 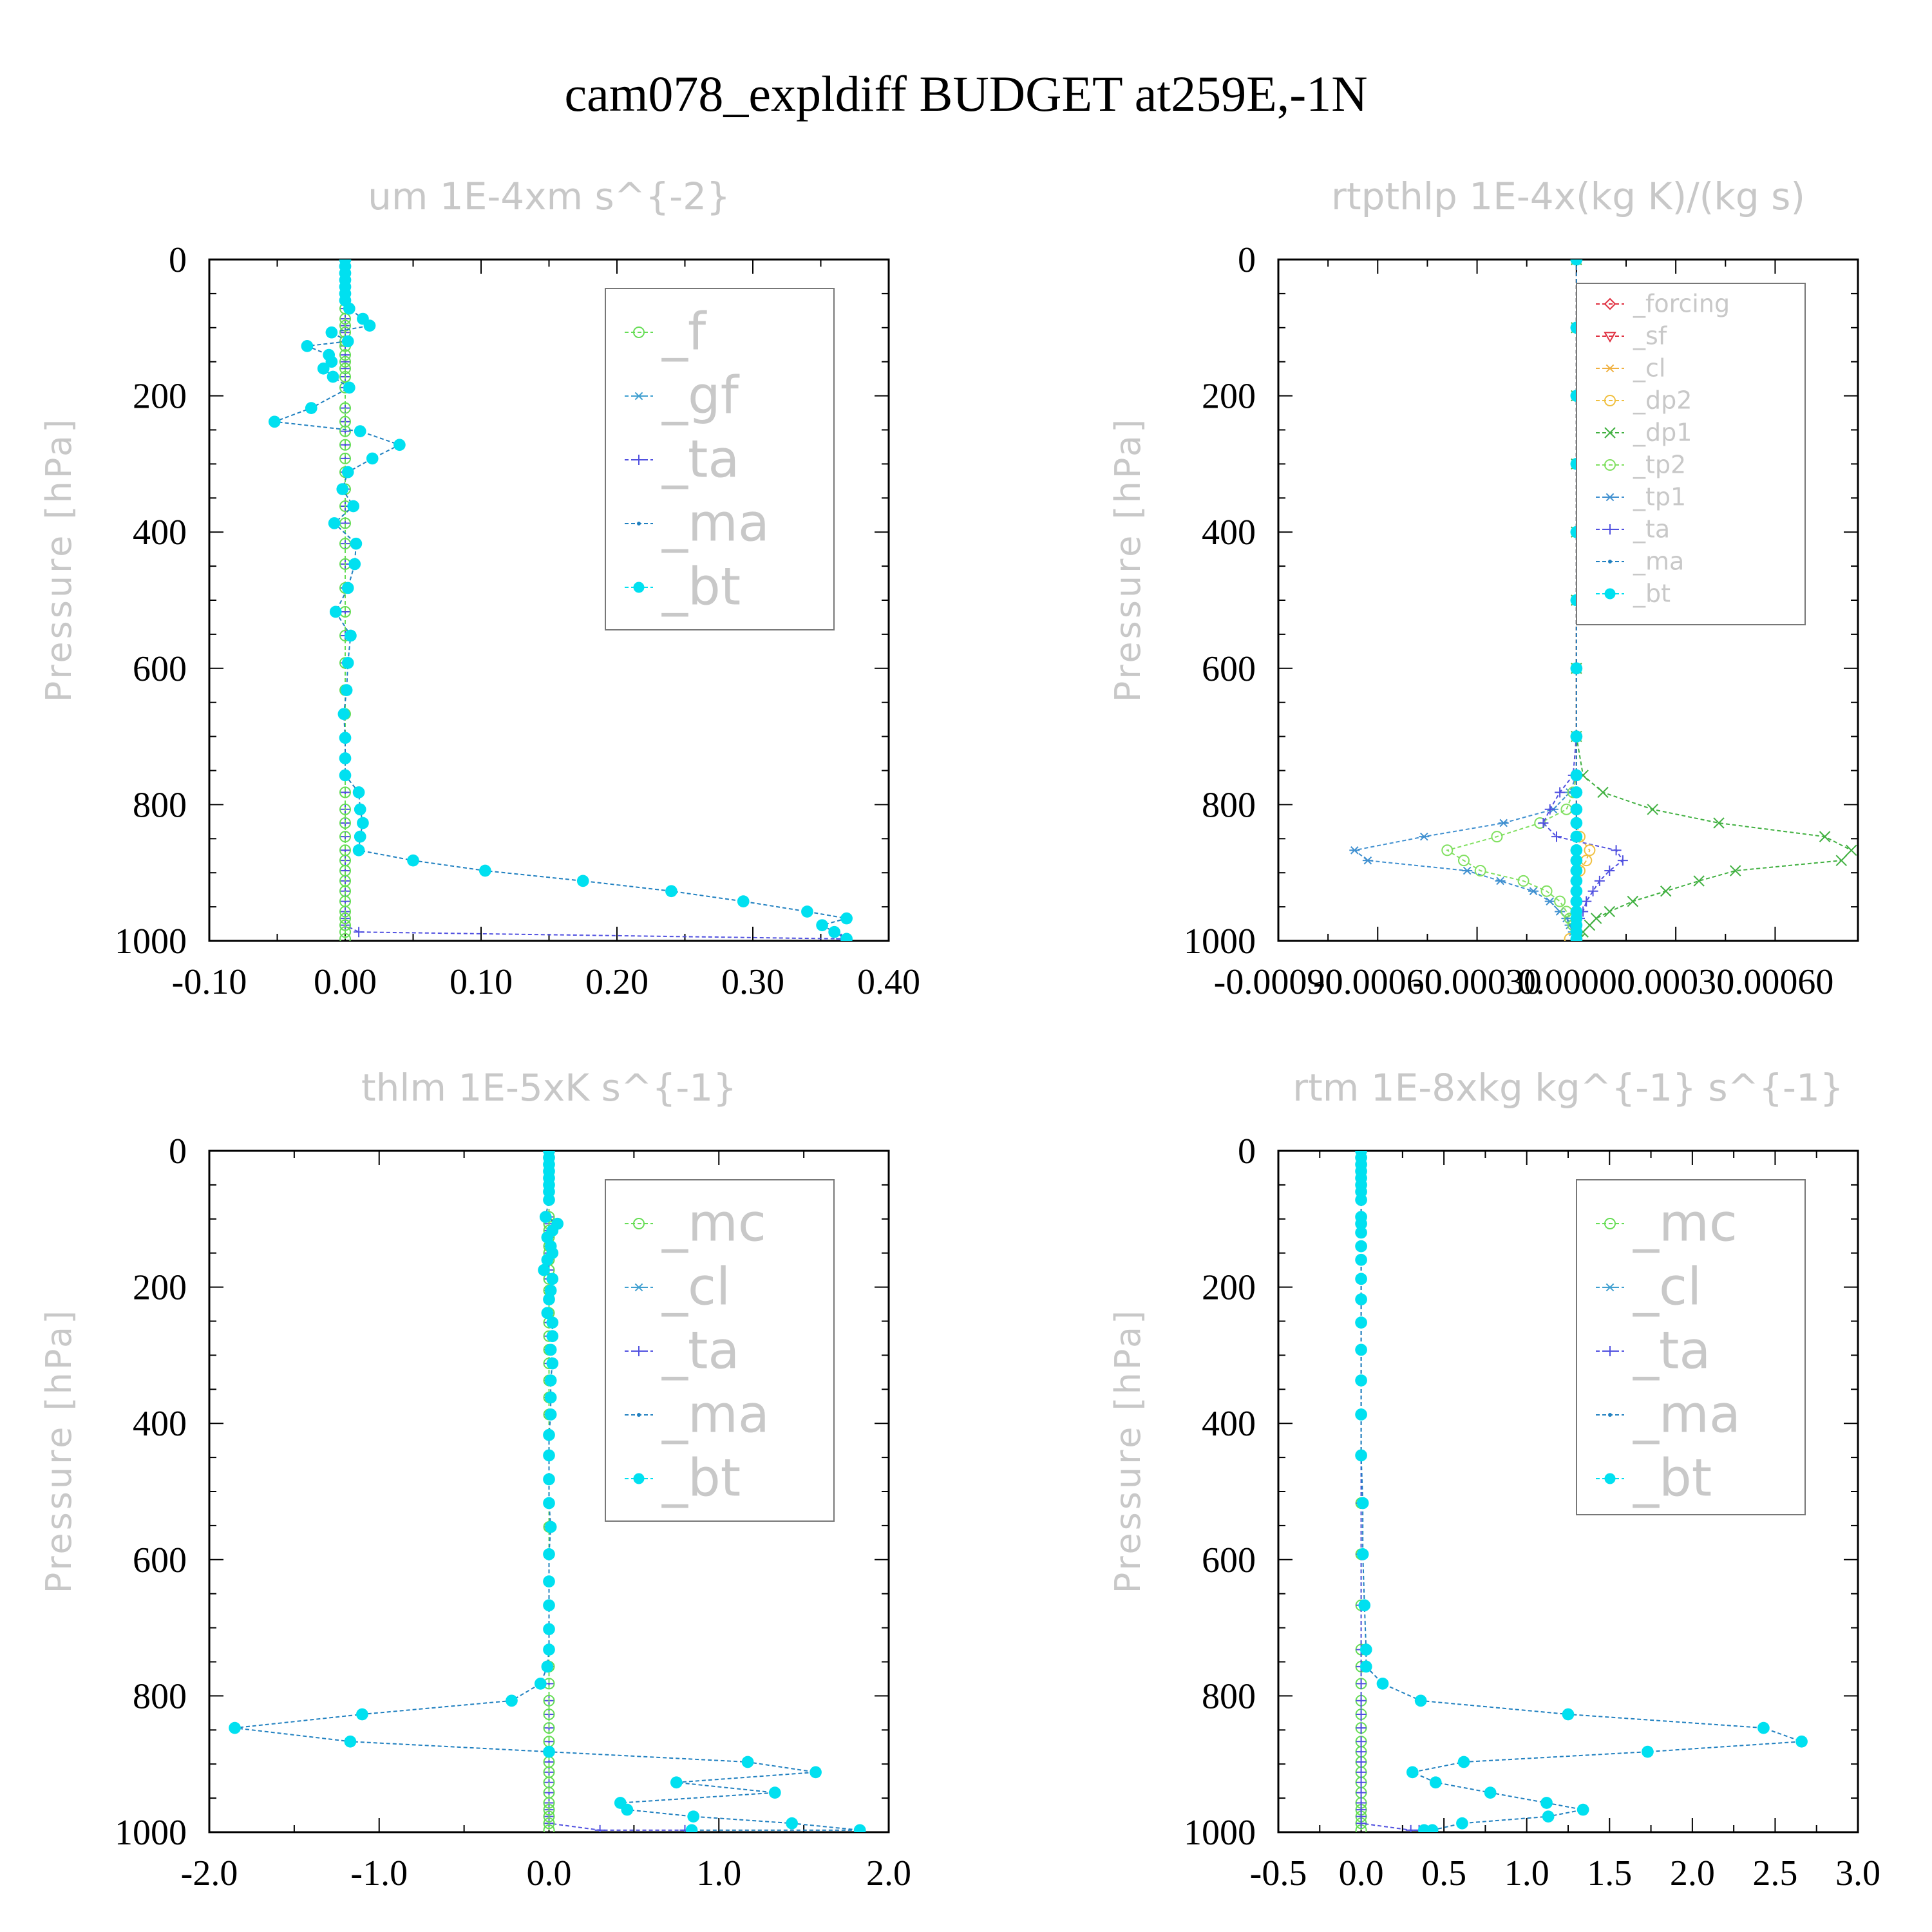 I want to click on legend-label: _mc, so click(x=714, y=1223).